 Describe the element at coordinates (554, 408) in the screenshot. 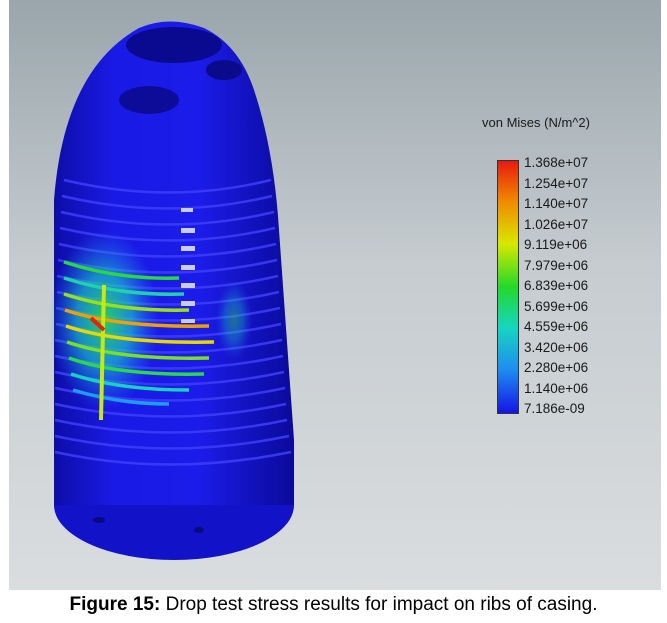

I see `legend-label: 7.186e-09` at that location.